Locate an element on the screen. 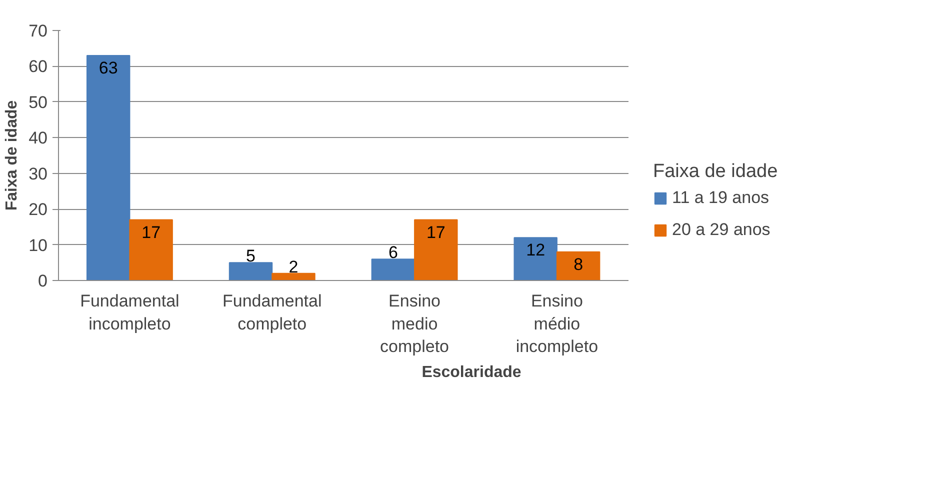 Image resolution: width=937 pixels, height=494 pixels. y-axis-title: Faixa de idade is located at coordinates (12, 155).